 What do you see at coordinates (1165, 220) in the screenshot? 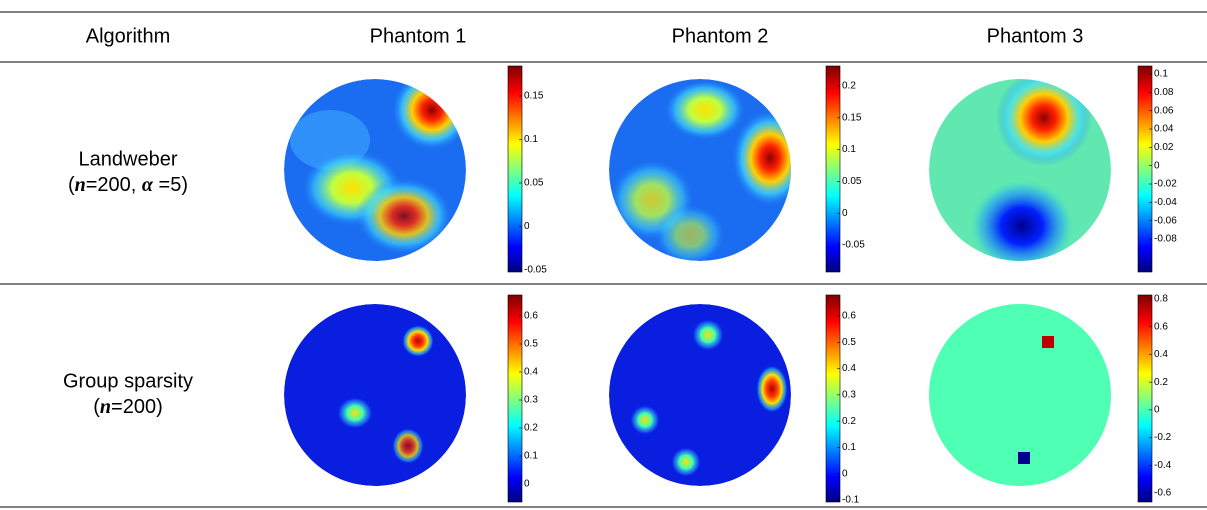
I see `colorbar-tick-label: -0.06` at bounding box center [1165, 220].